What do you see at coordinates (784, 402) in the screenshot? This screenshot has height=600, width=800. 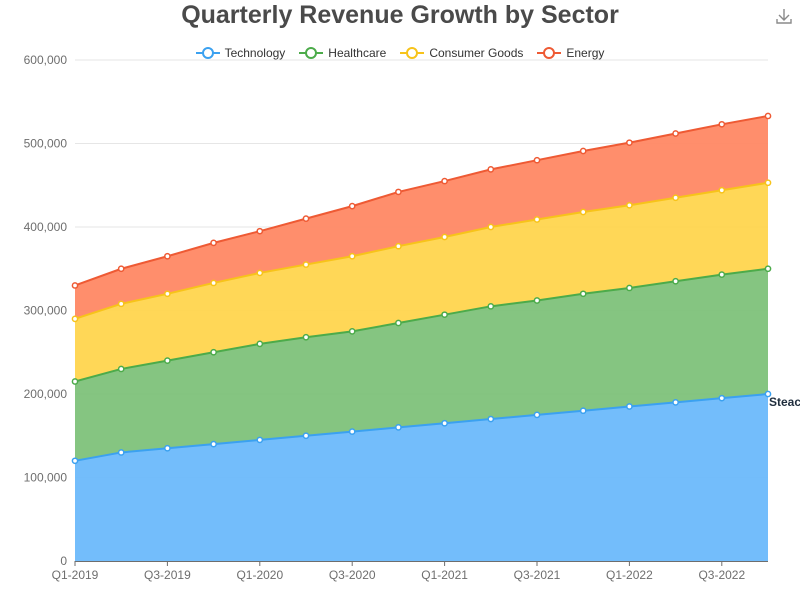 I see `annotation-label: Steac` at bounding box center [784, 402].